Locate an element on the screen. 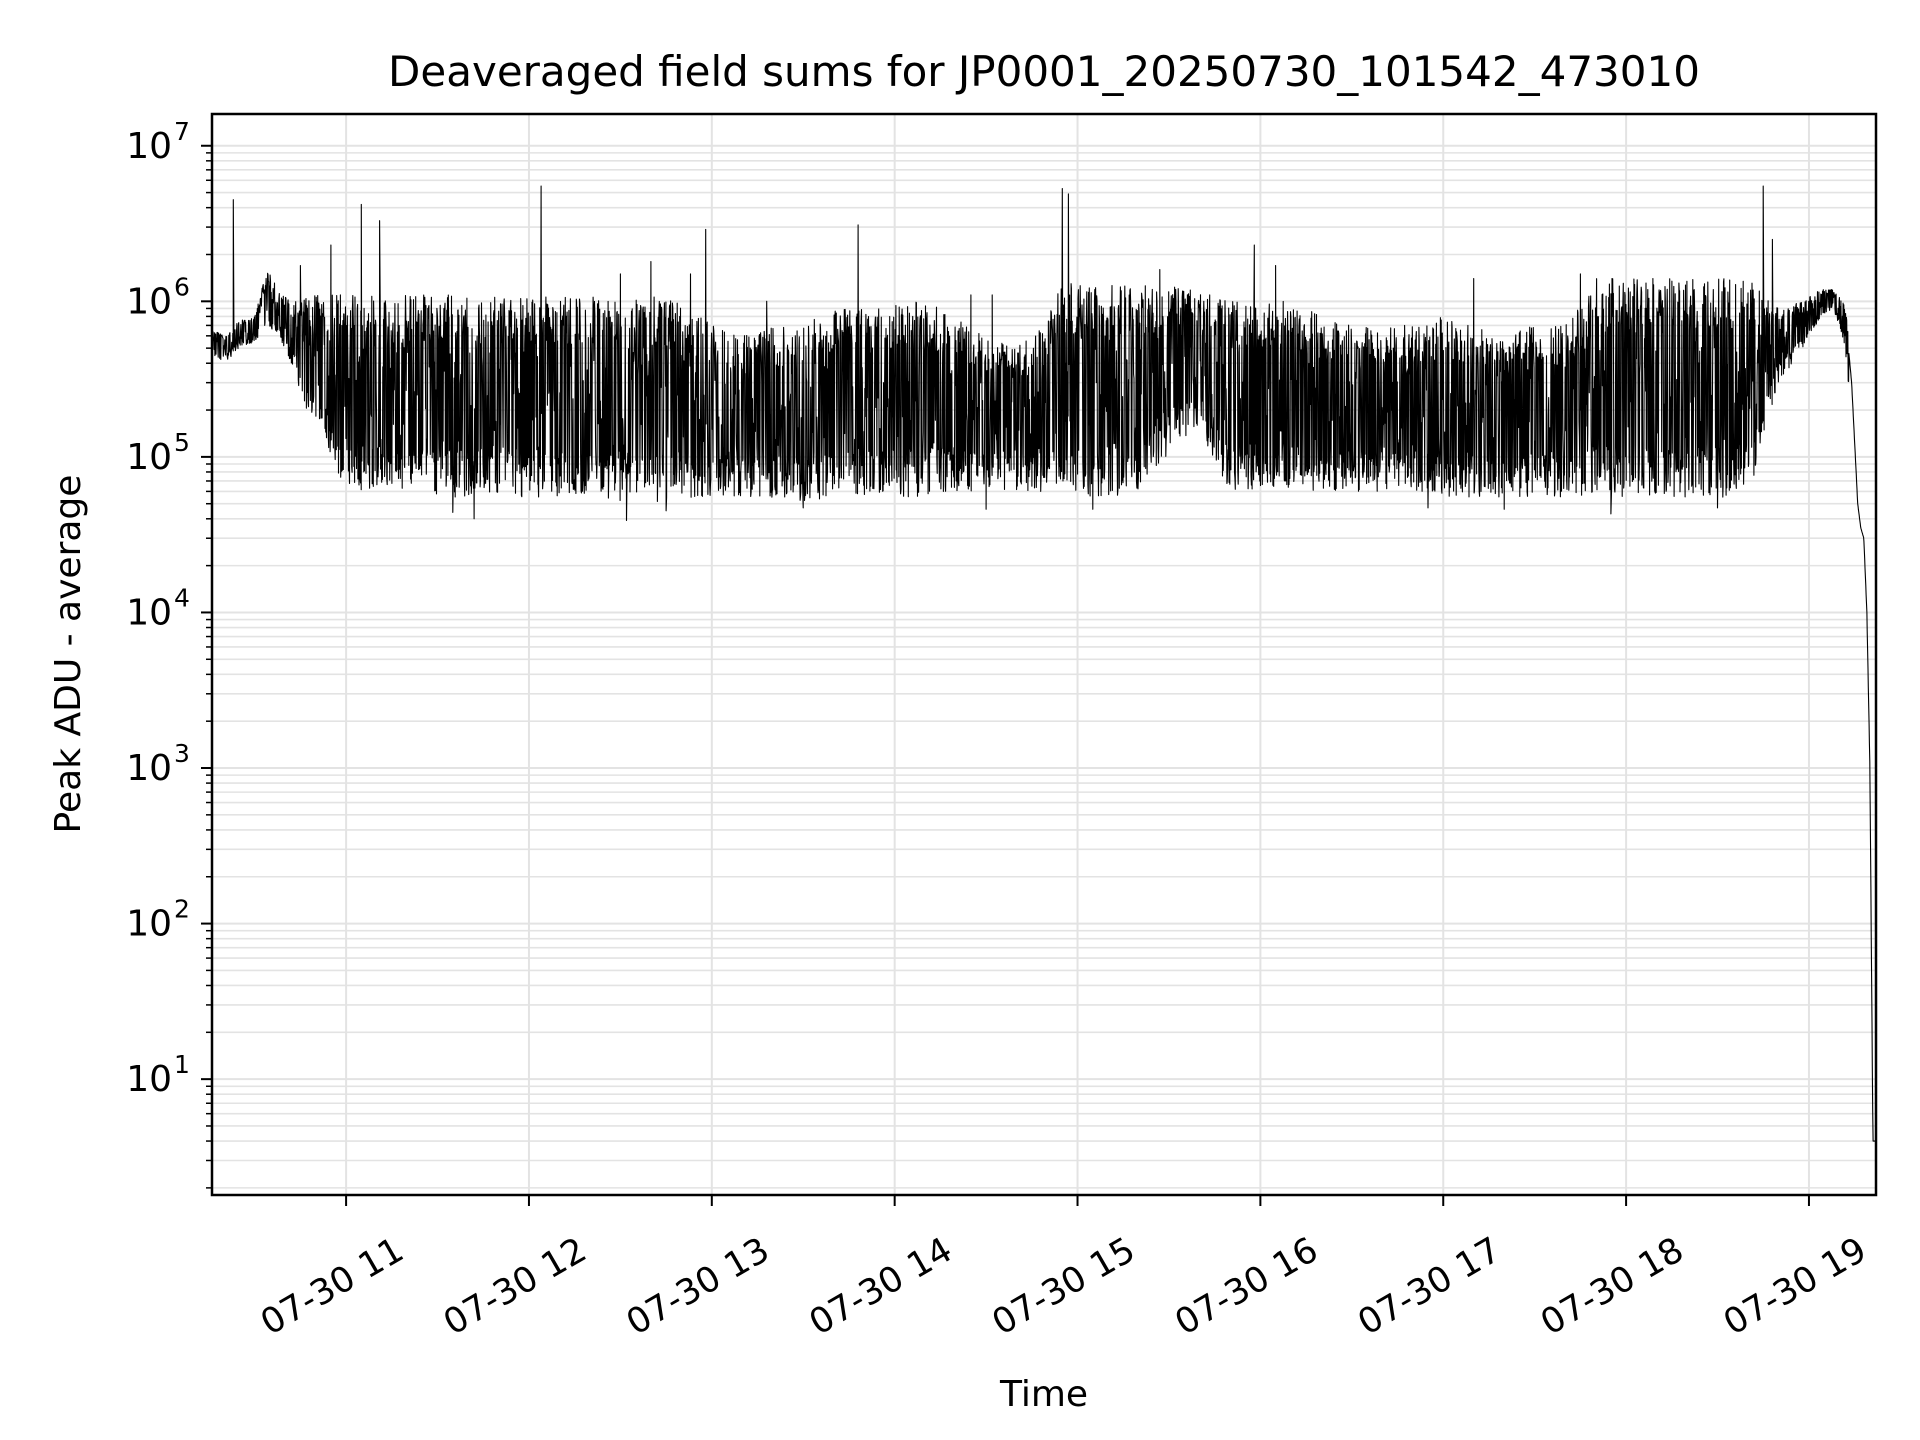 This screenshot has height=1440, width=1920. y-tick-exponent: 1 is located at coordinates (182, 1064).